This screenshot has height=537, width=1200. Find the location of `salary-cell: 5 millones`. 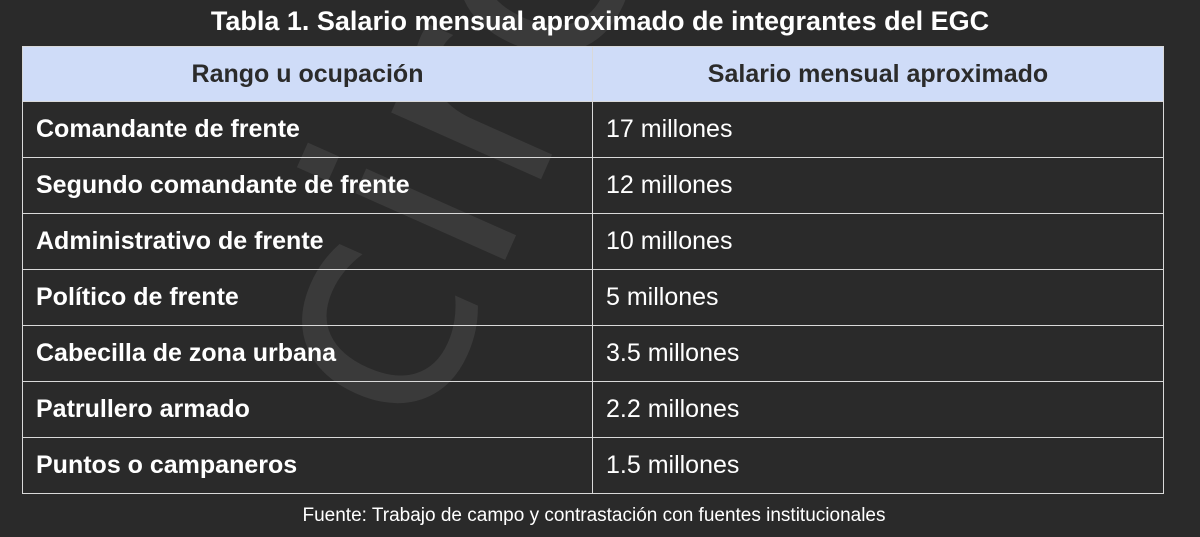

salary-cell: 5 millones is located at coordinates (878, 297).